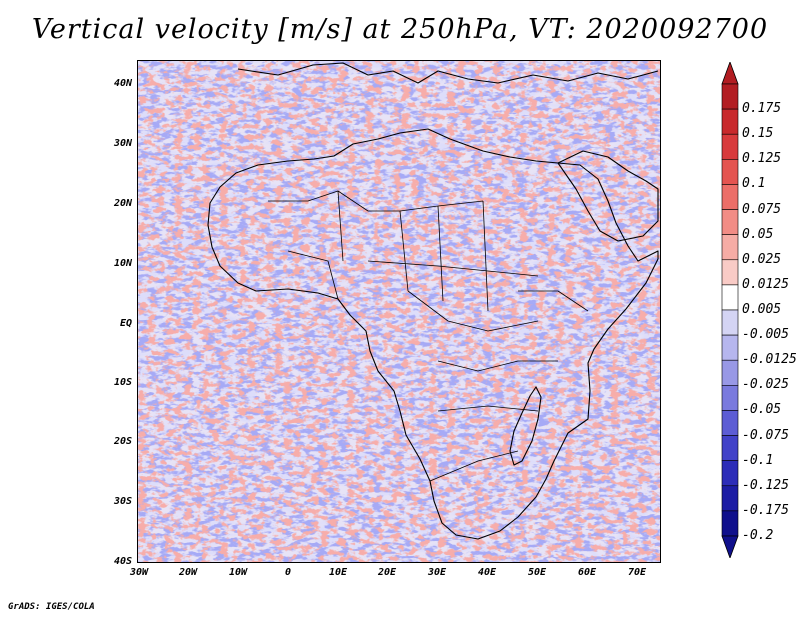  Describe the element at coordinates (758, 134) in the screenshot. I see `colorbar-tick-label: 0.15` at that location.